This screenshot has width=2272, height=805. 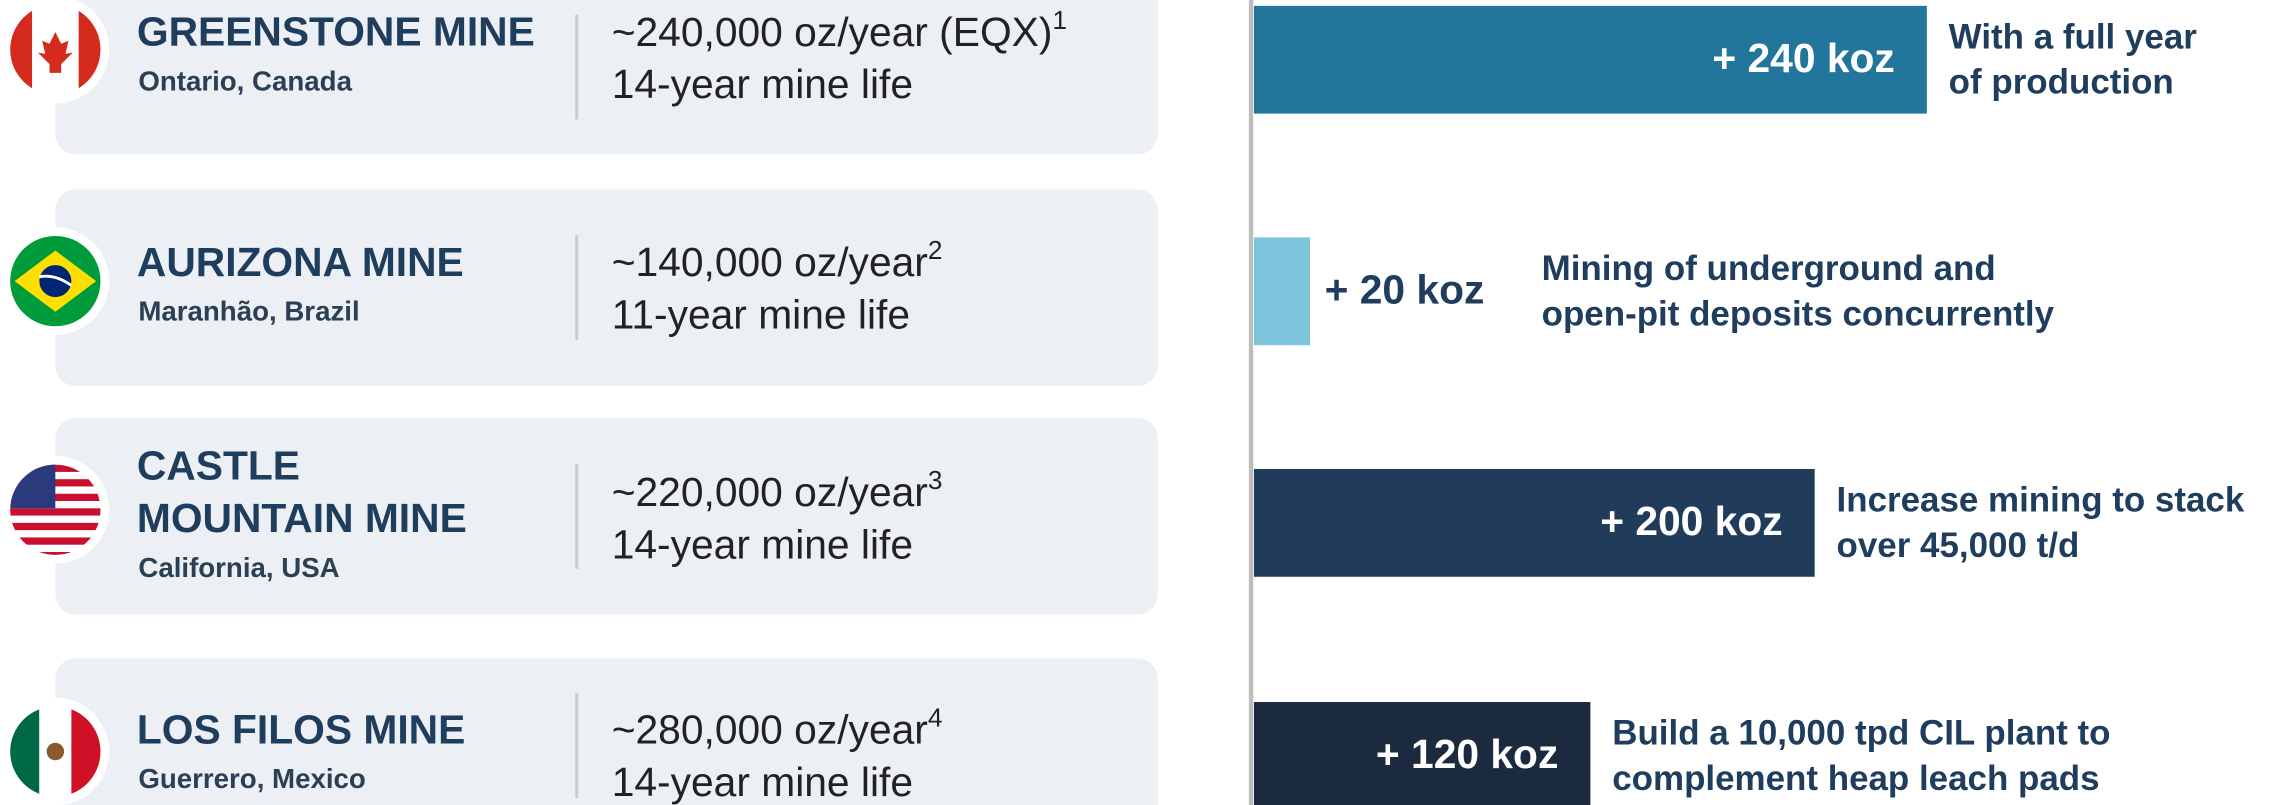 What do you see at coordinates (248, 310) in the screenshot?
I see `mine-location: Maranhão, Brazil` at bounding box center [248, 310].